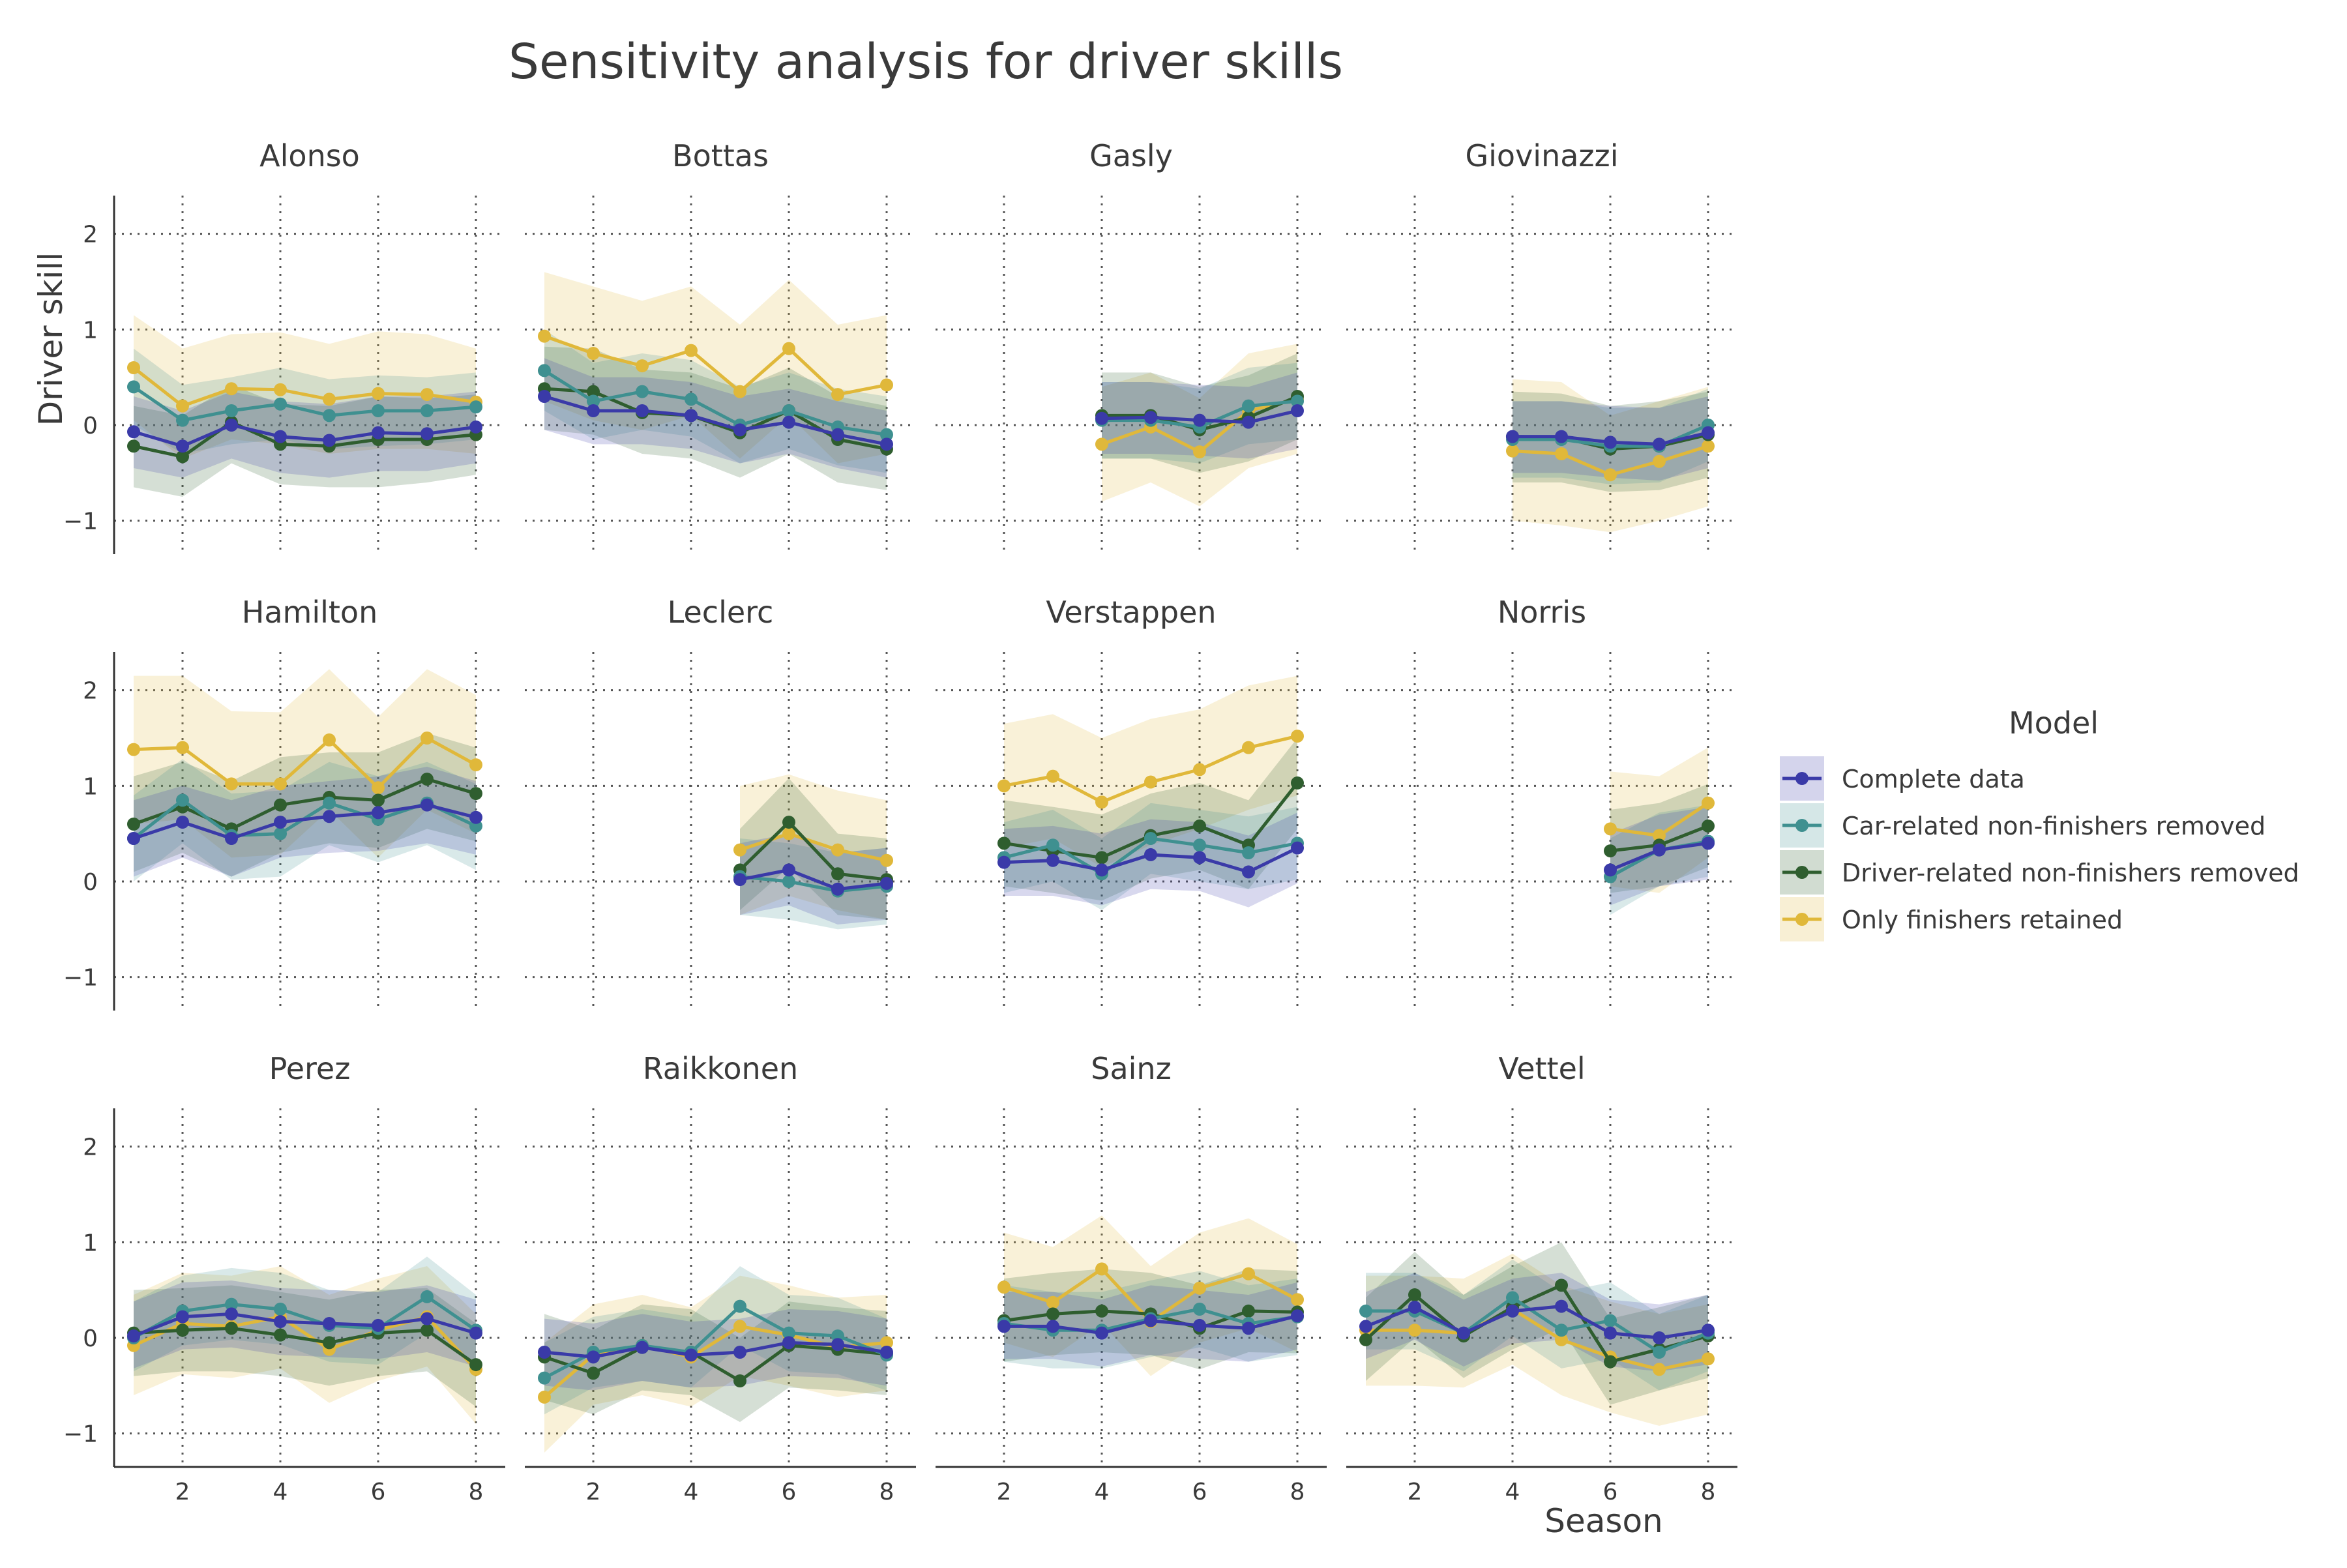 The height and width of the screenshot is (1568, 2347). What do you see at coordinates (721, 1278) in the screenshot?
I see `panel-raikkonen: Raikkonen 2 4 6 8` at bounding box center [721, 1278].